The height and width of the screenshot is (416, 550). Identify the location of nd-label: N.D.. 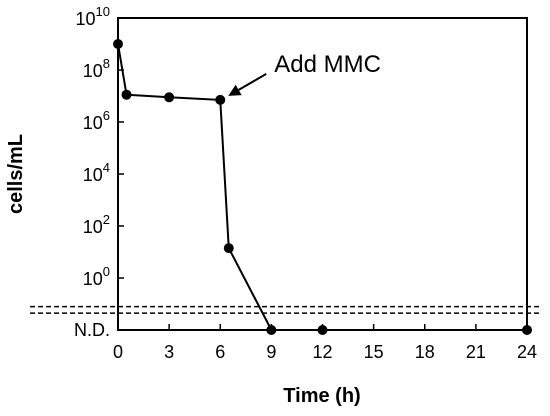
(92, 330).